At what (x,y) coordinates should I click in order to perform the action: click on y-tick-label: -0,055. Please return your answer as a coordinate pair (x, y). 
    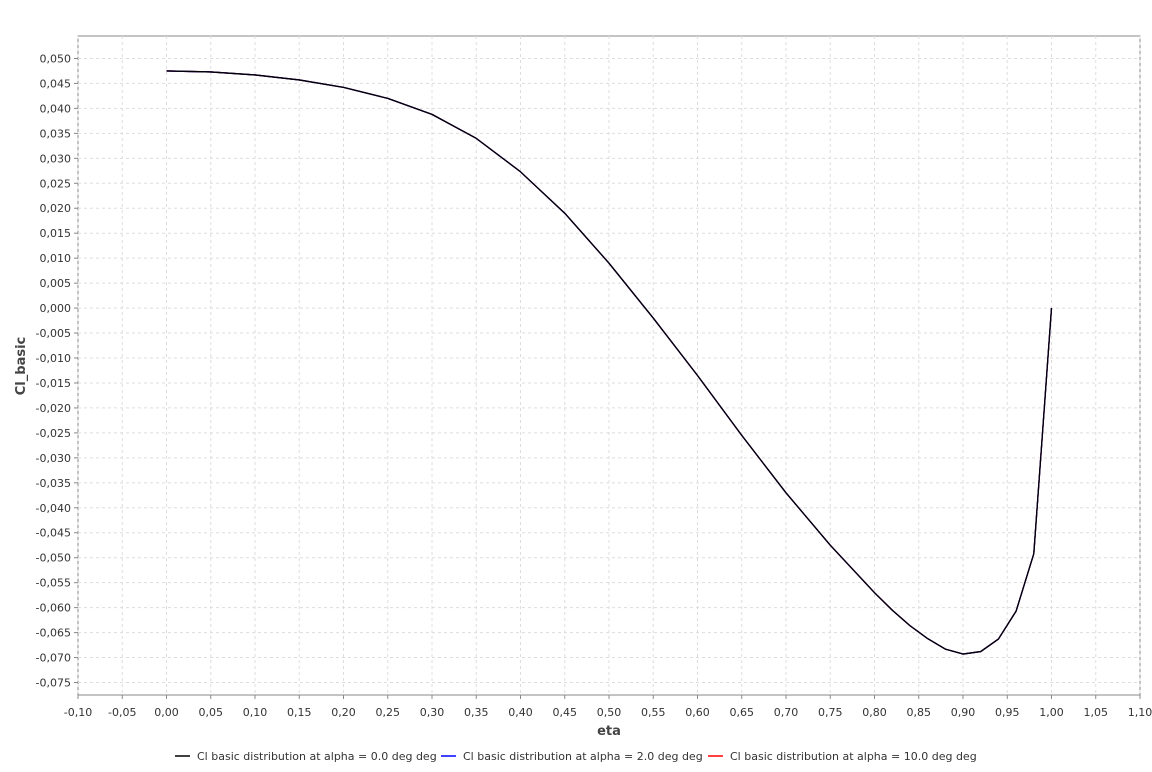
    Looking at the image, I should click on (53, 583).